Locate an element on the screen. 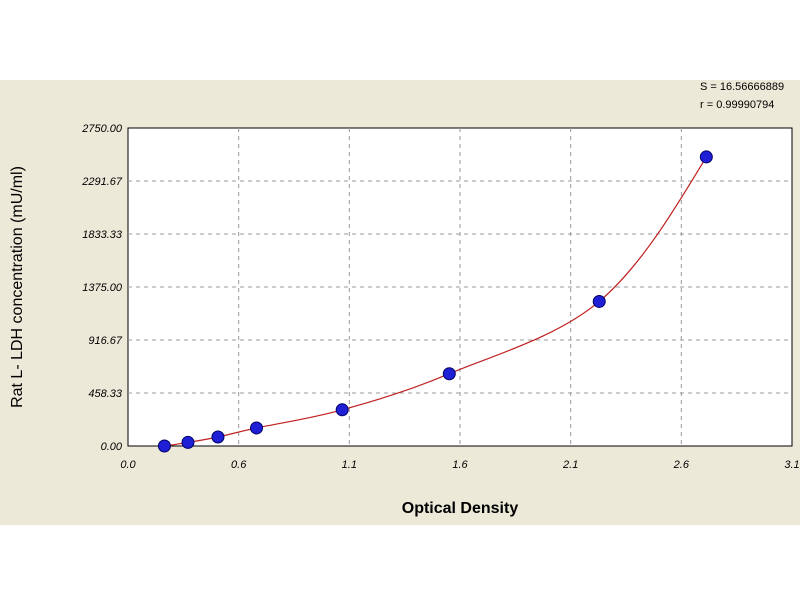 The height and width of the screenshot is (600, 800). y-tick-label: 2291.67 is located at coordinates (102, 182).